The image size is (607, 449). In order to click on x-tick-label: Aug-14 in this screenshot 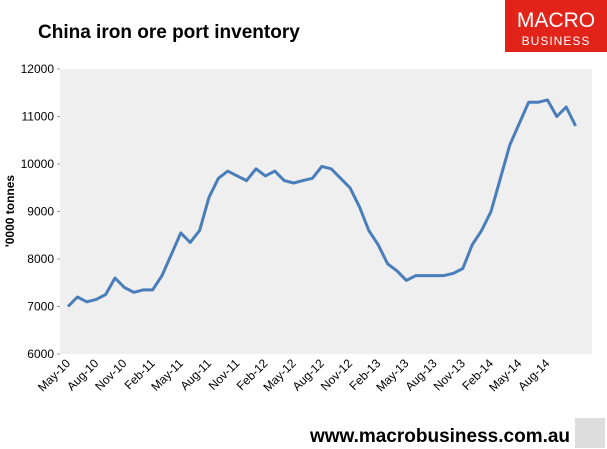, I will do `click(533, 374)`.